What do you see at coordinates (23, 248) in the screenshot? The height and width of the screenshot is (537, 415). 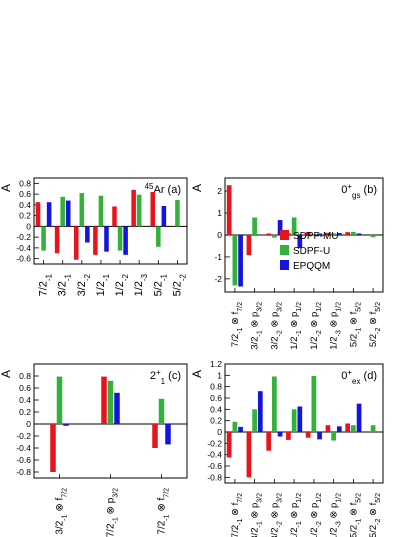 I see `y-tick-label: -0.4` at bounding box center [23, 248].